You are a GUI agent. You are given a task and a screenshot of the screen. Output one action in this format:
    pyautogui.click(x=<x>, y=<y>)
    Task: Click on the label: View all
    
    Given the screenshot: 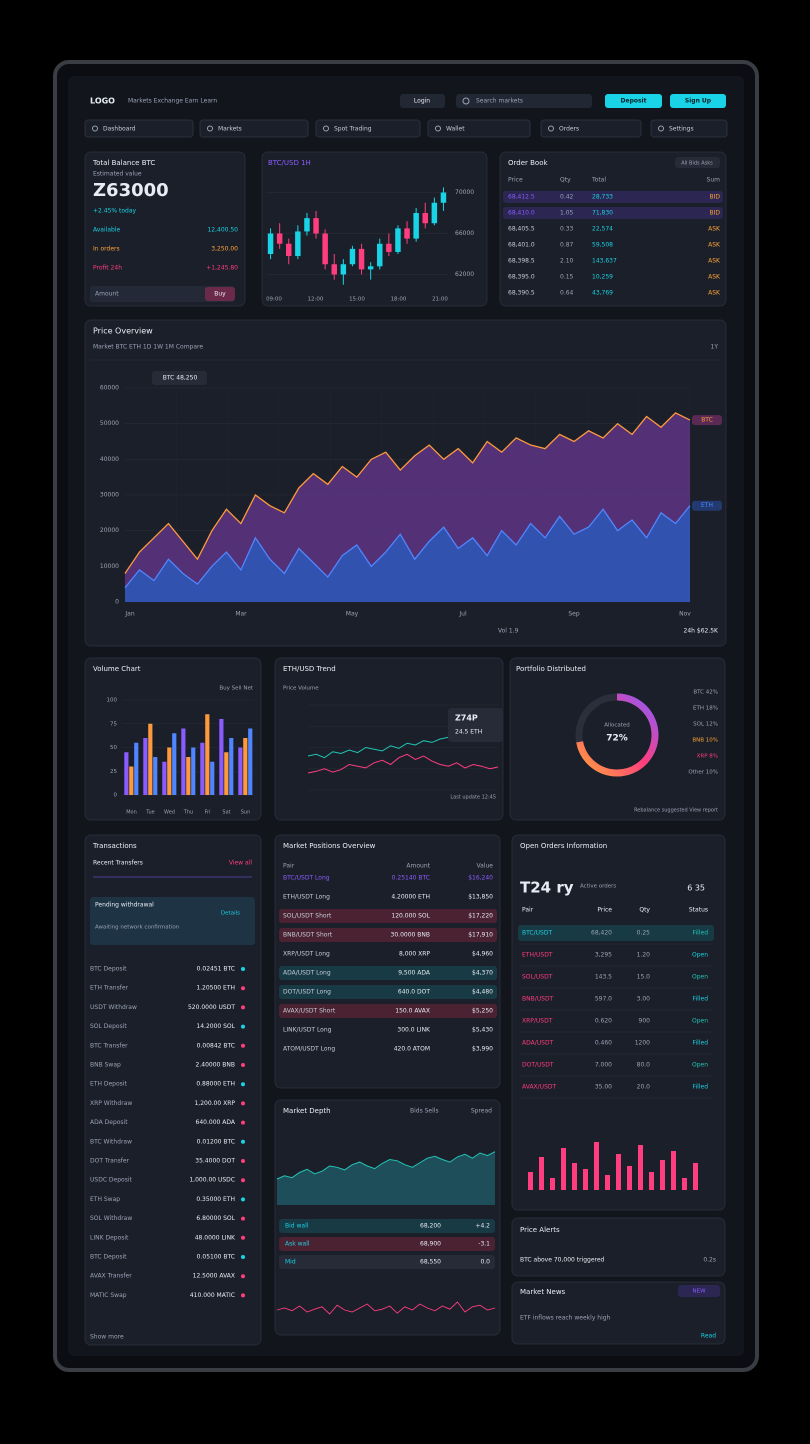 What is the action you would take?
    pyautogui.click(x=240, y=863)
    